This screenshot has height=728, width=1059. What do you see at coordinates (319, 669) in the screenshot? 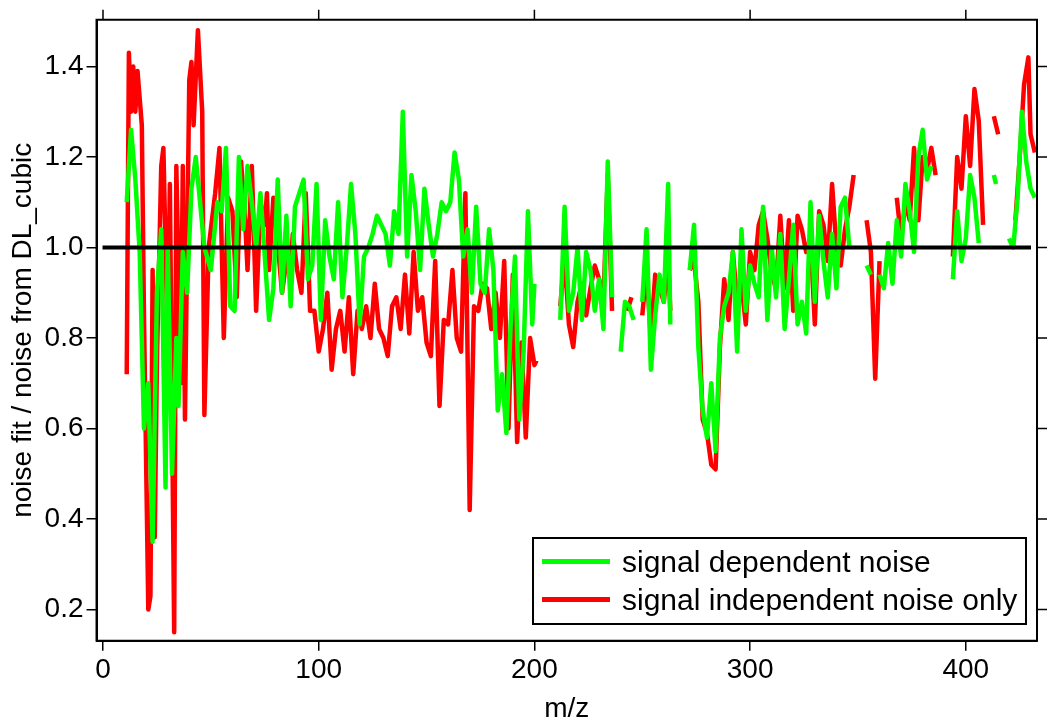
I see `x-tick-label: 100` at bounding box center [319, 669].